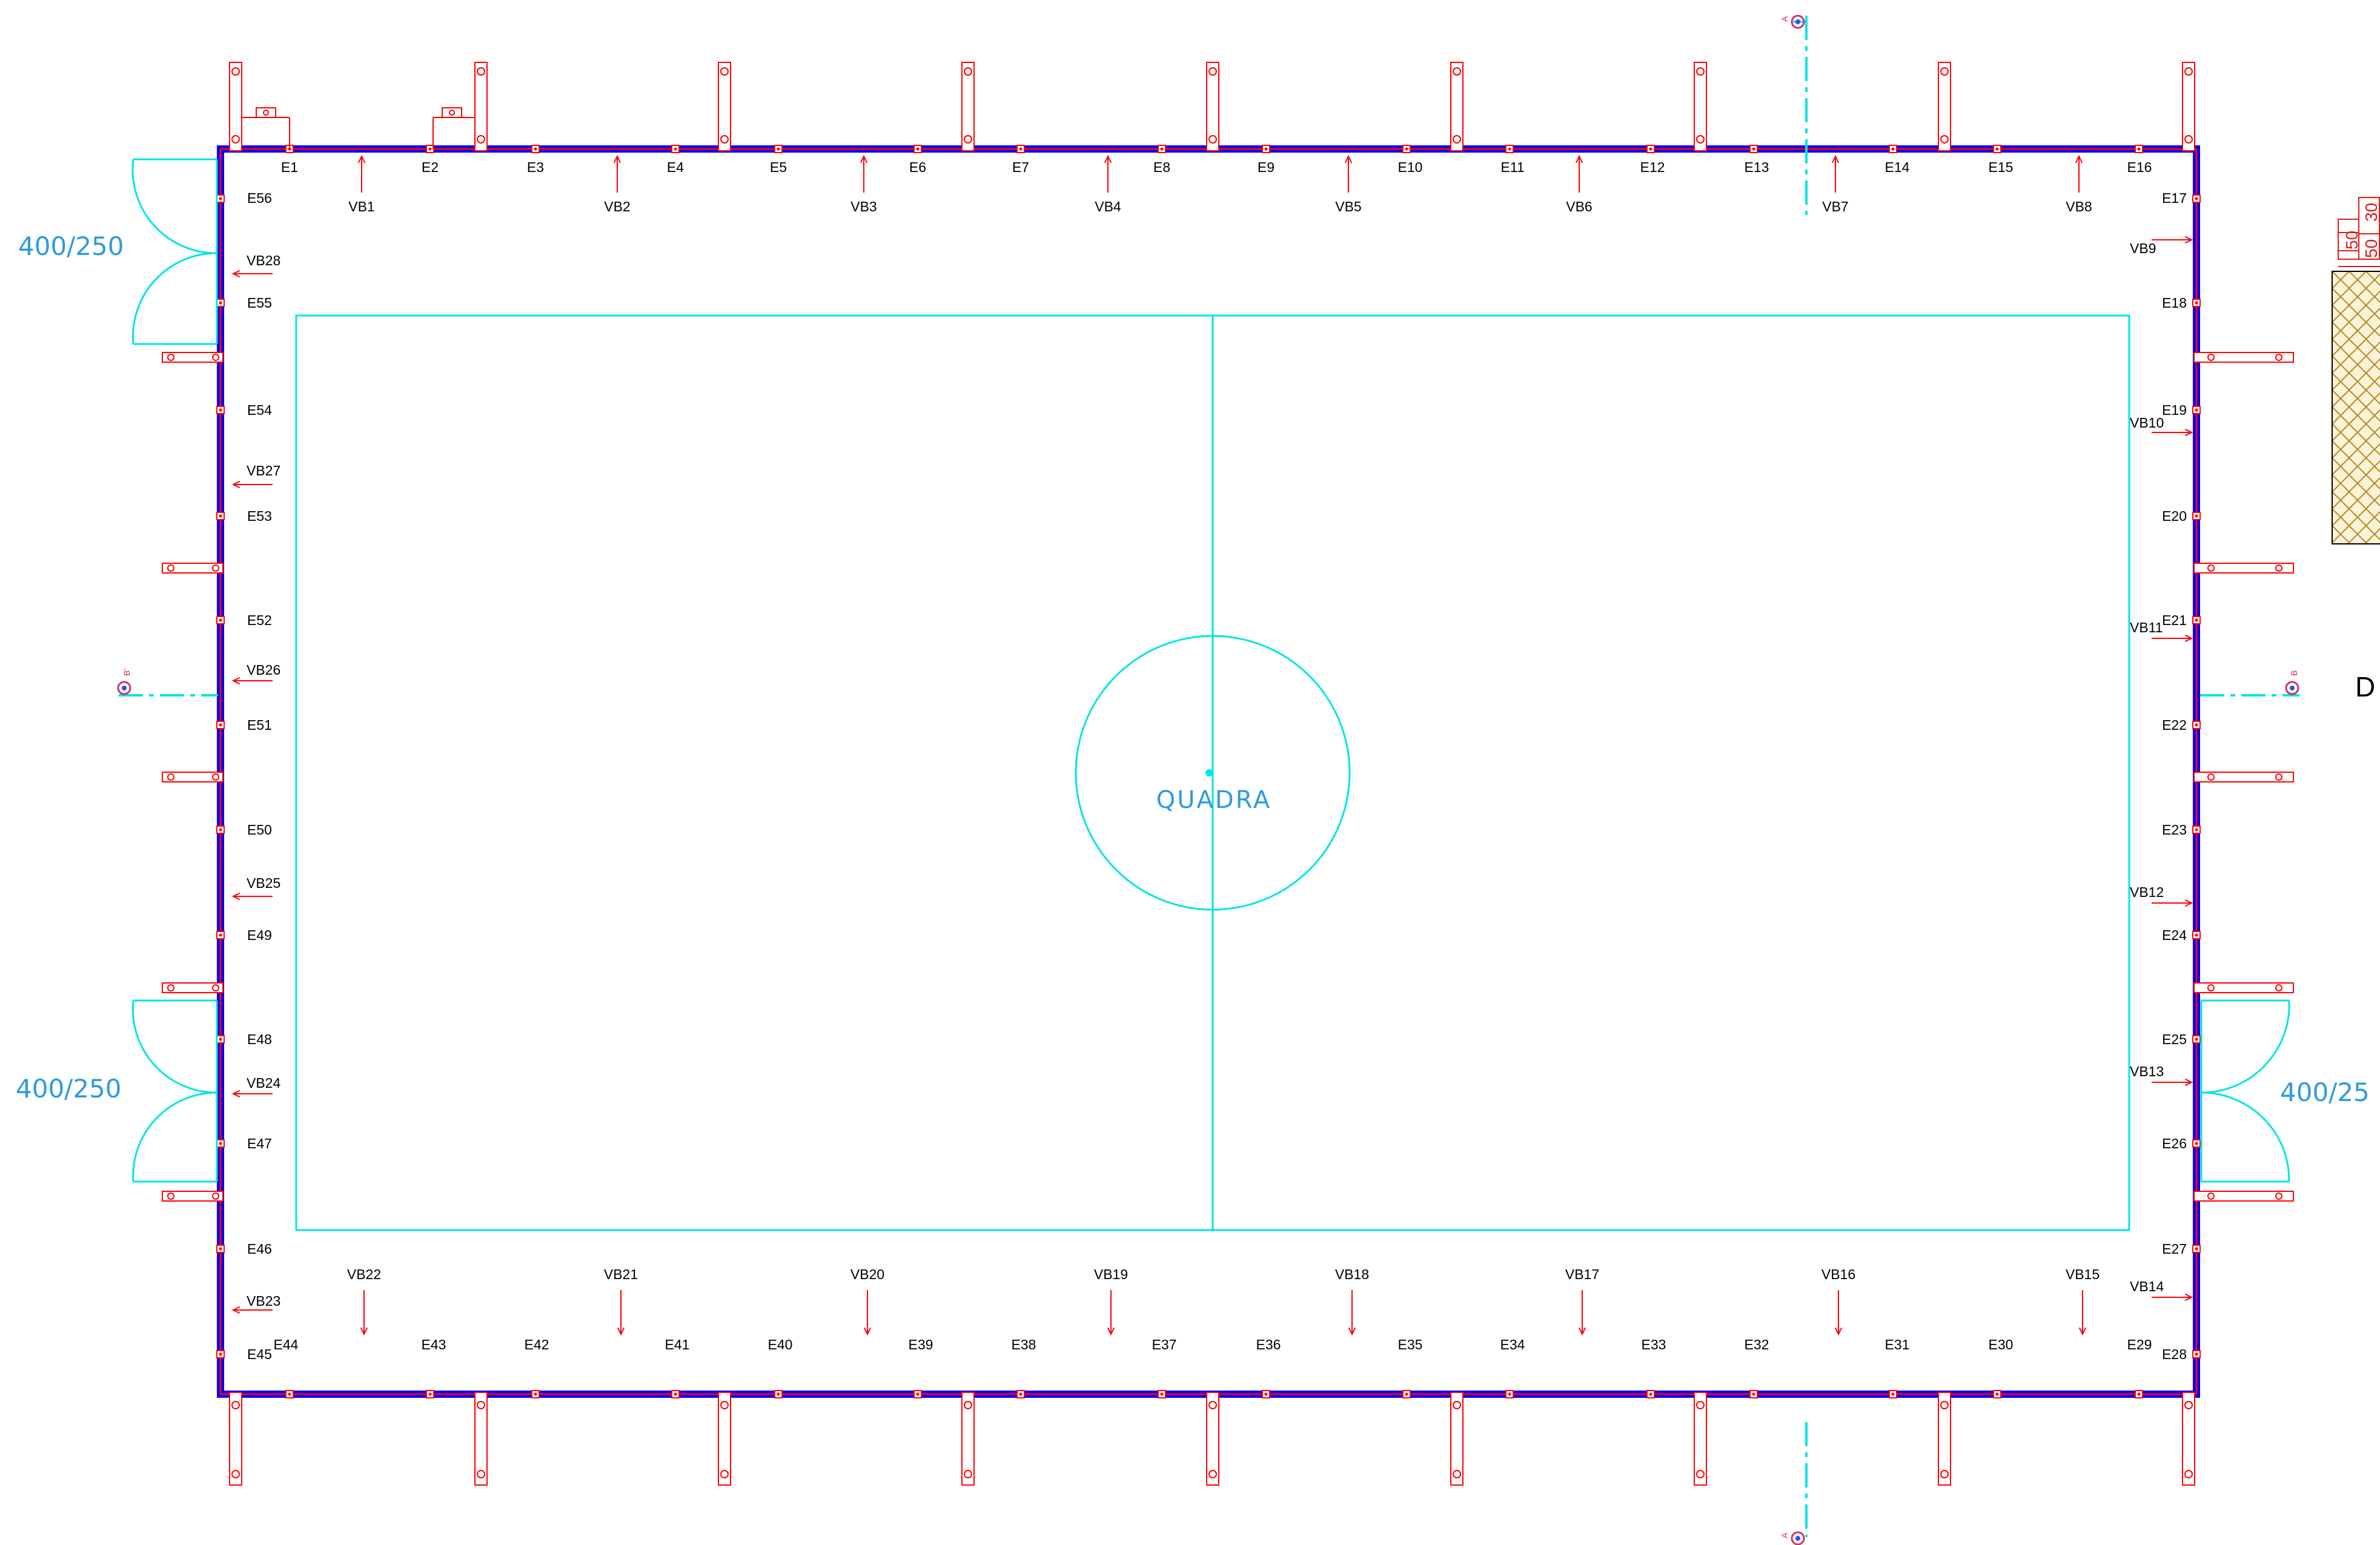  What do you see at coordinates (259, 198) in the screenshot?
I see `label-e56: E56` at bounding box center [259, 198].